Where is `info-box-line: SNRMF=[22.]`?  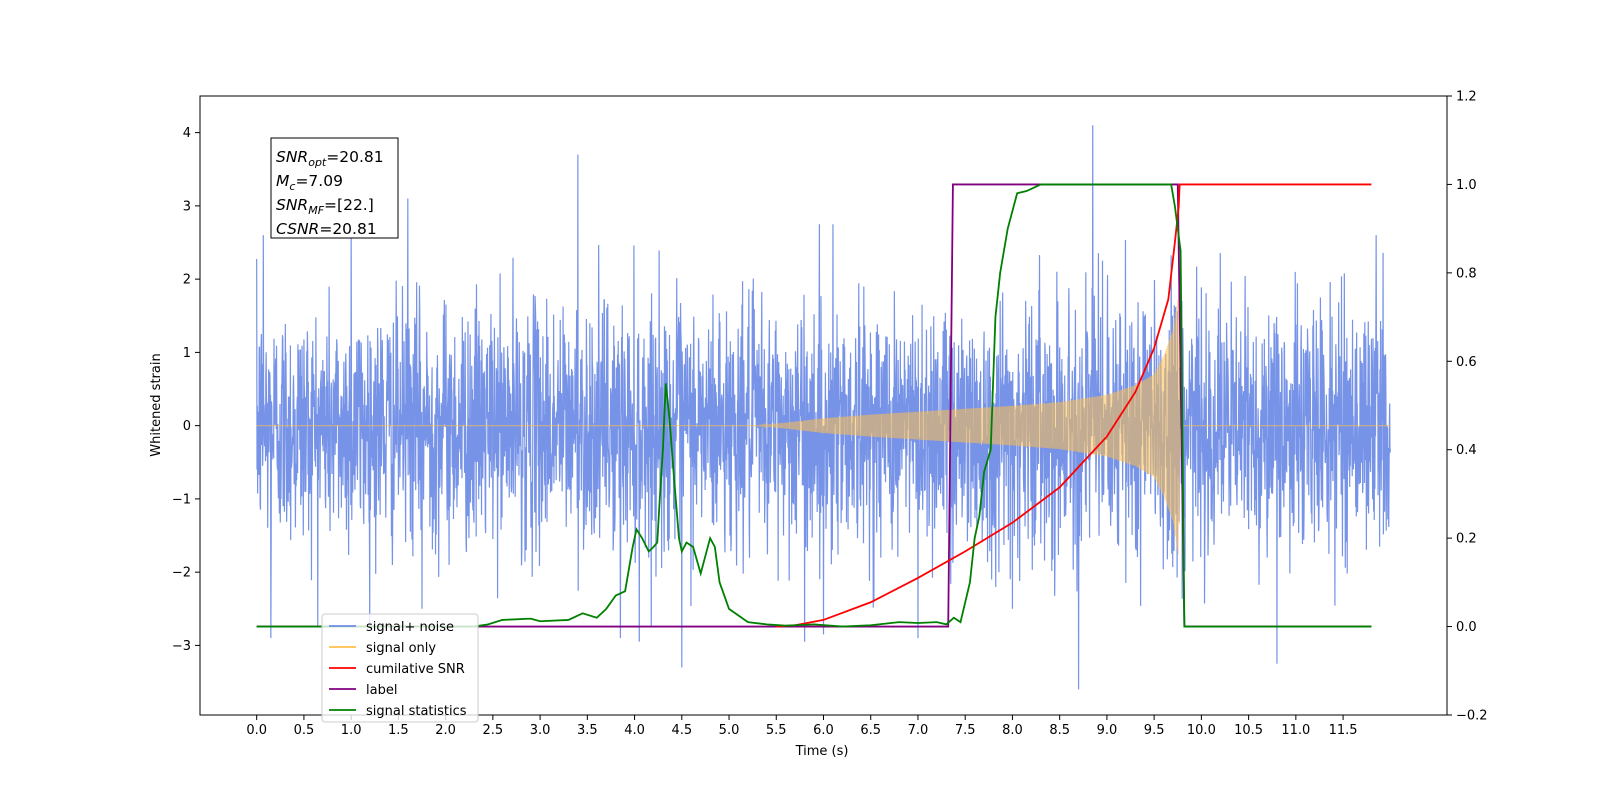 info-box-line: SNRMF=[22.] is located at coordinates (325, 206).